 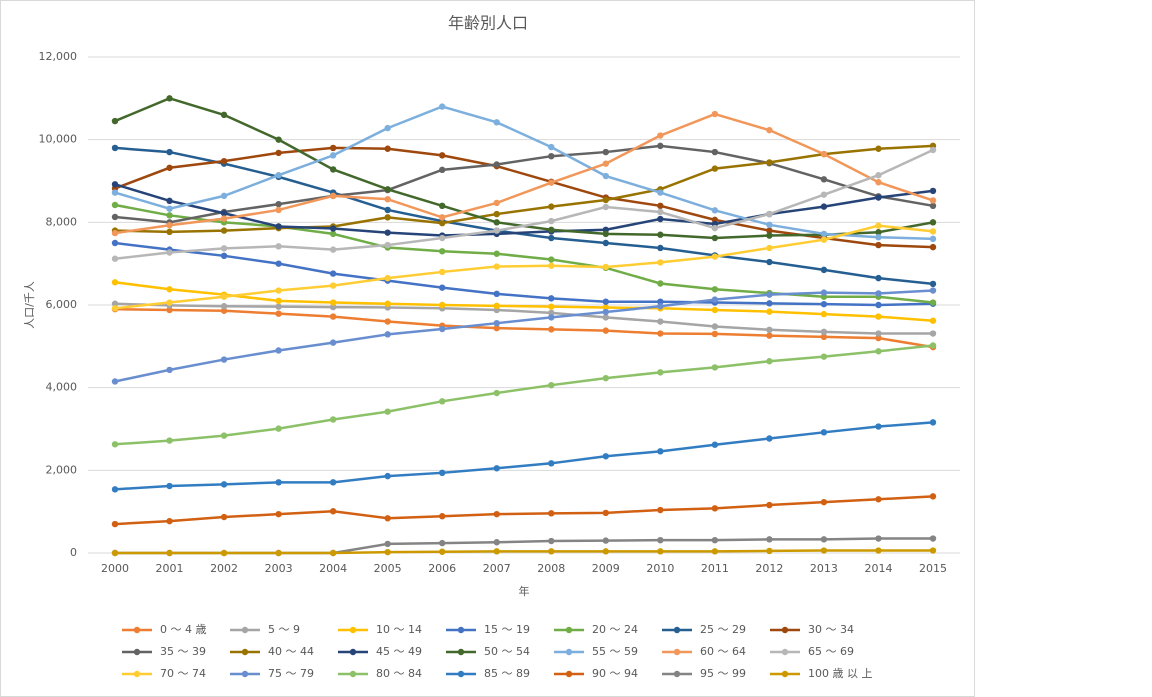 I want to click on legend-label: 85 ～ 89, so click(x=507, y=673).